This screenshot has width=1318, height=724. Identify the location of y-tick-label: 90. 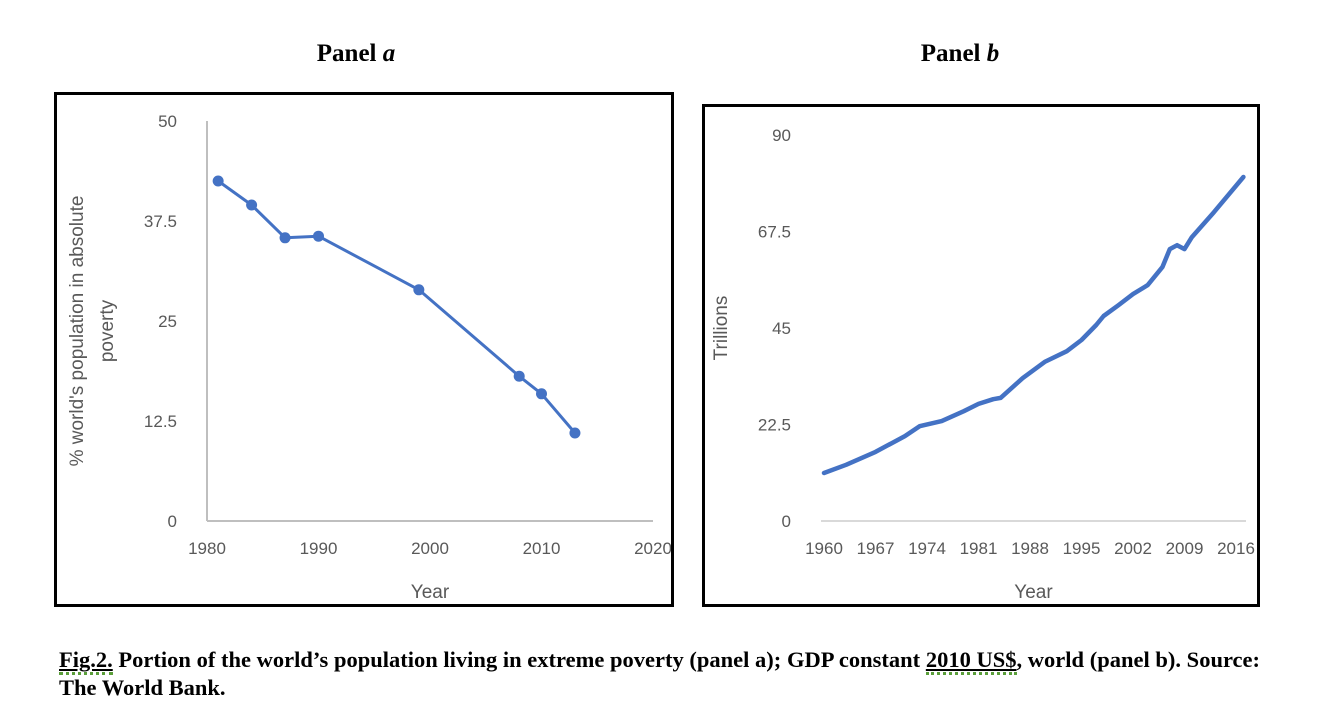
(781, 135).